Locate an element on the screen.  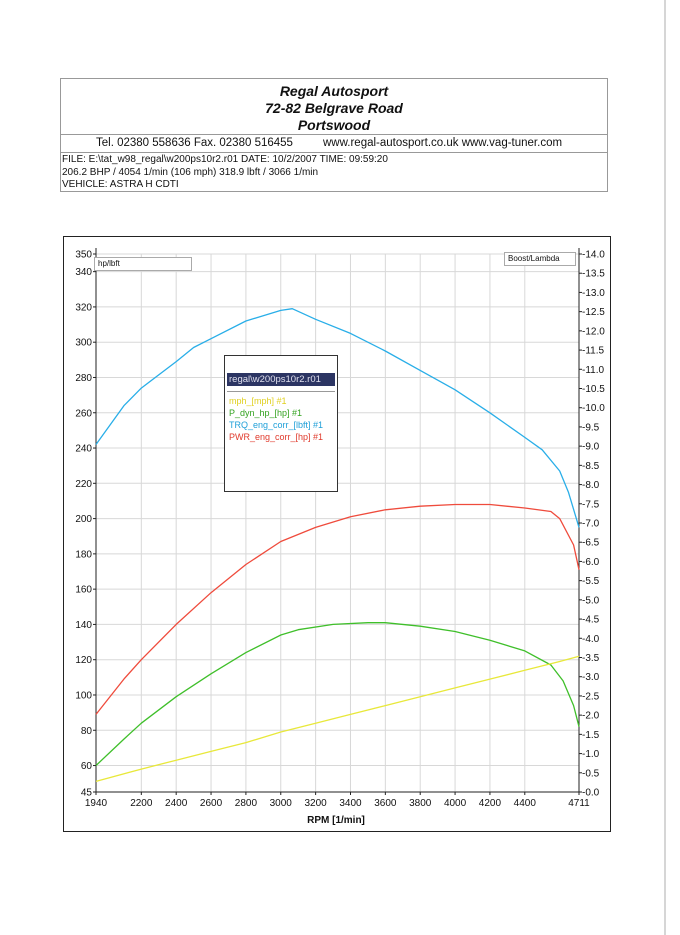
legend-divider is located at coordinates (281, 391).